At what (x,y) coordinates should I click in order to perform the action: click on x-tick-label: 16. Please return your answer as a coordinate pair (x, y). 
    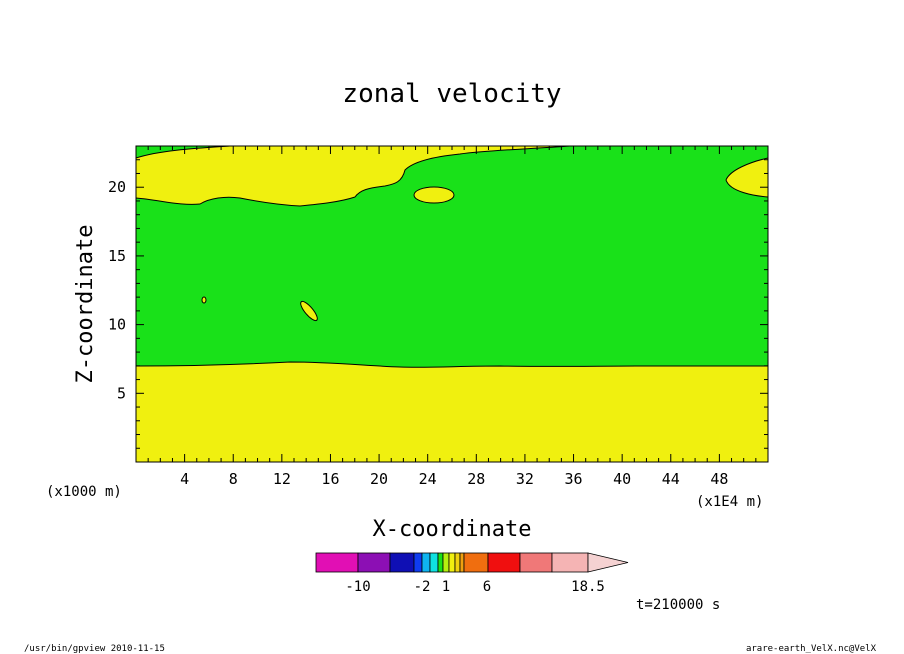
    Looking at the image, I should click on (330, 479).